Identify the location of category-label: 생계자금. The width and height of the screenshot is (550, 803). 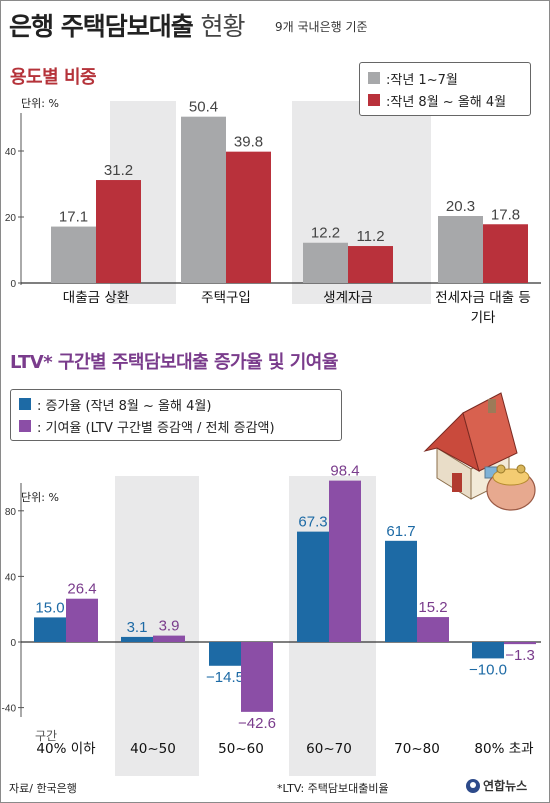
(348, 298).